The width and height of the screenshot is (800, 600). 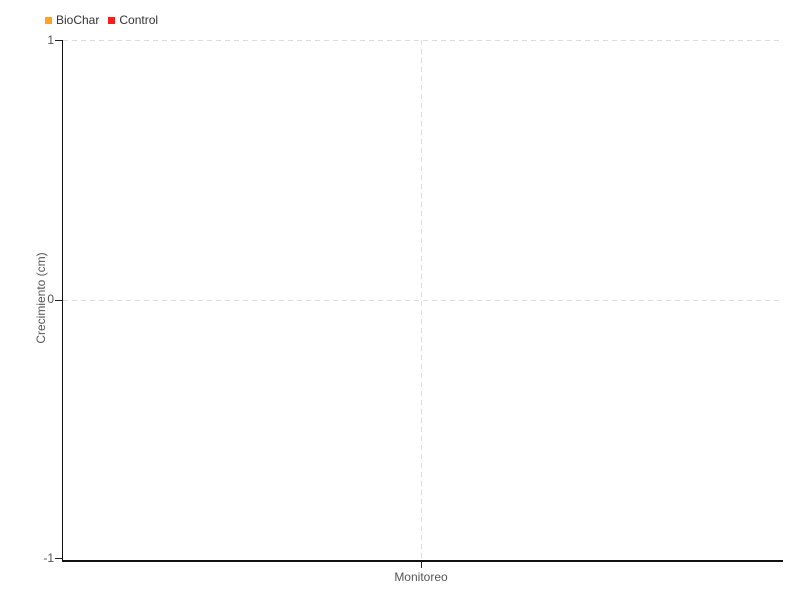 What do you see at coordinates (421, 577) in the screenshot?
I see `x-axis-title: Monitoreo` at bounding box center [421, 577].